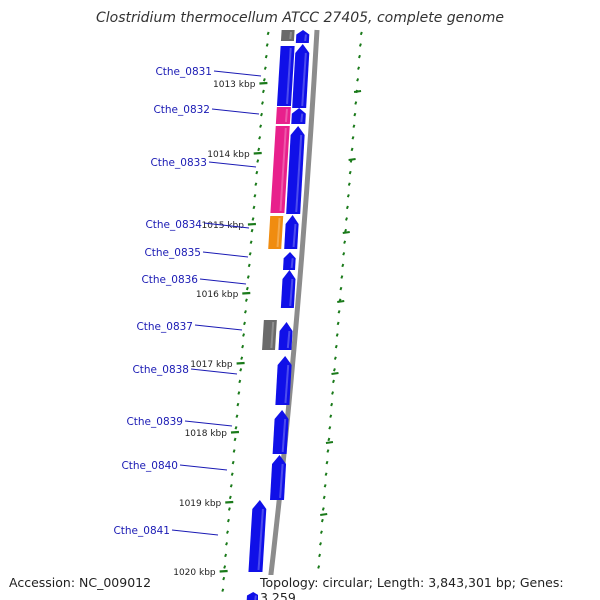  I want to click on gene-label: Cthe_0833, so click(178, 163).